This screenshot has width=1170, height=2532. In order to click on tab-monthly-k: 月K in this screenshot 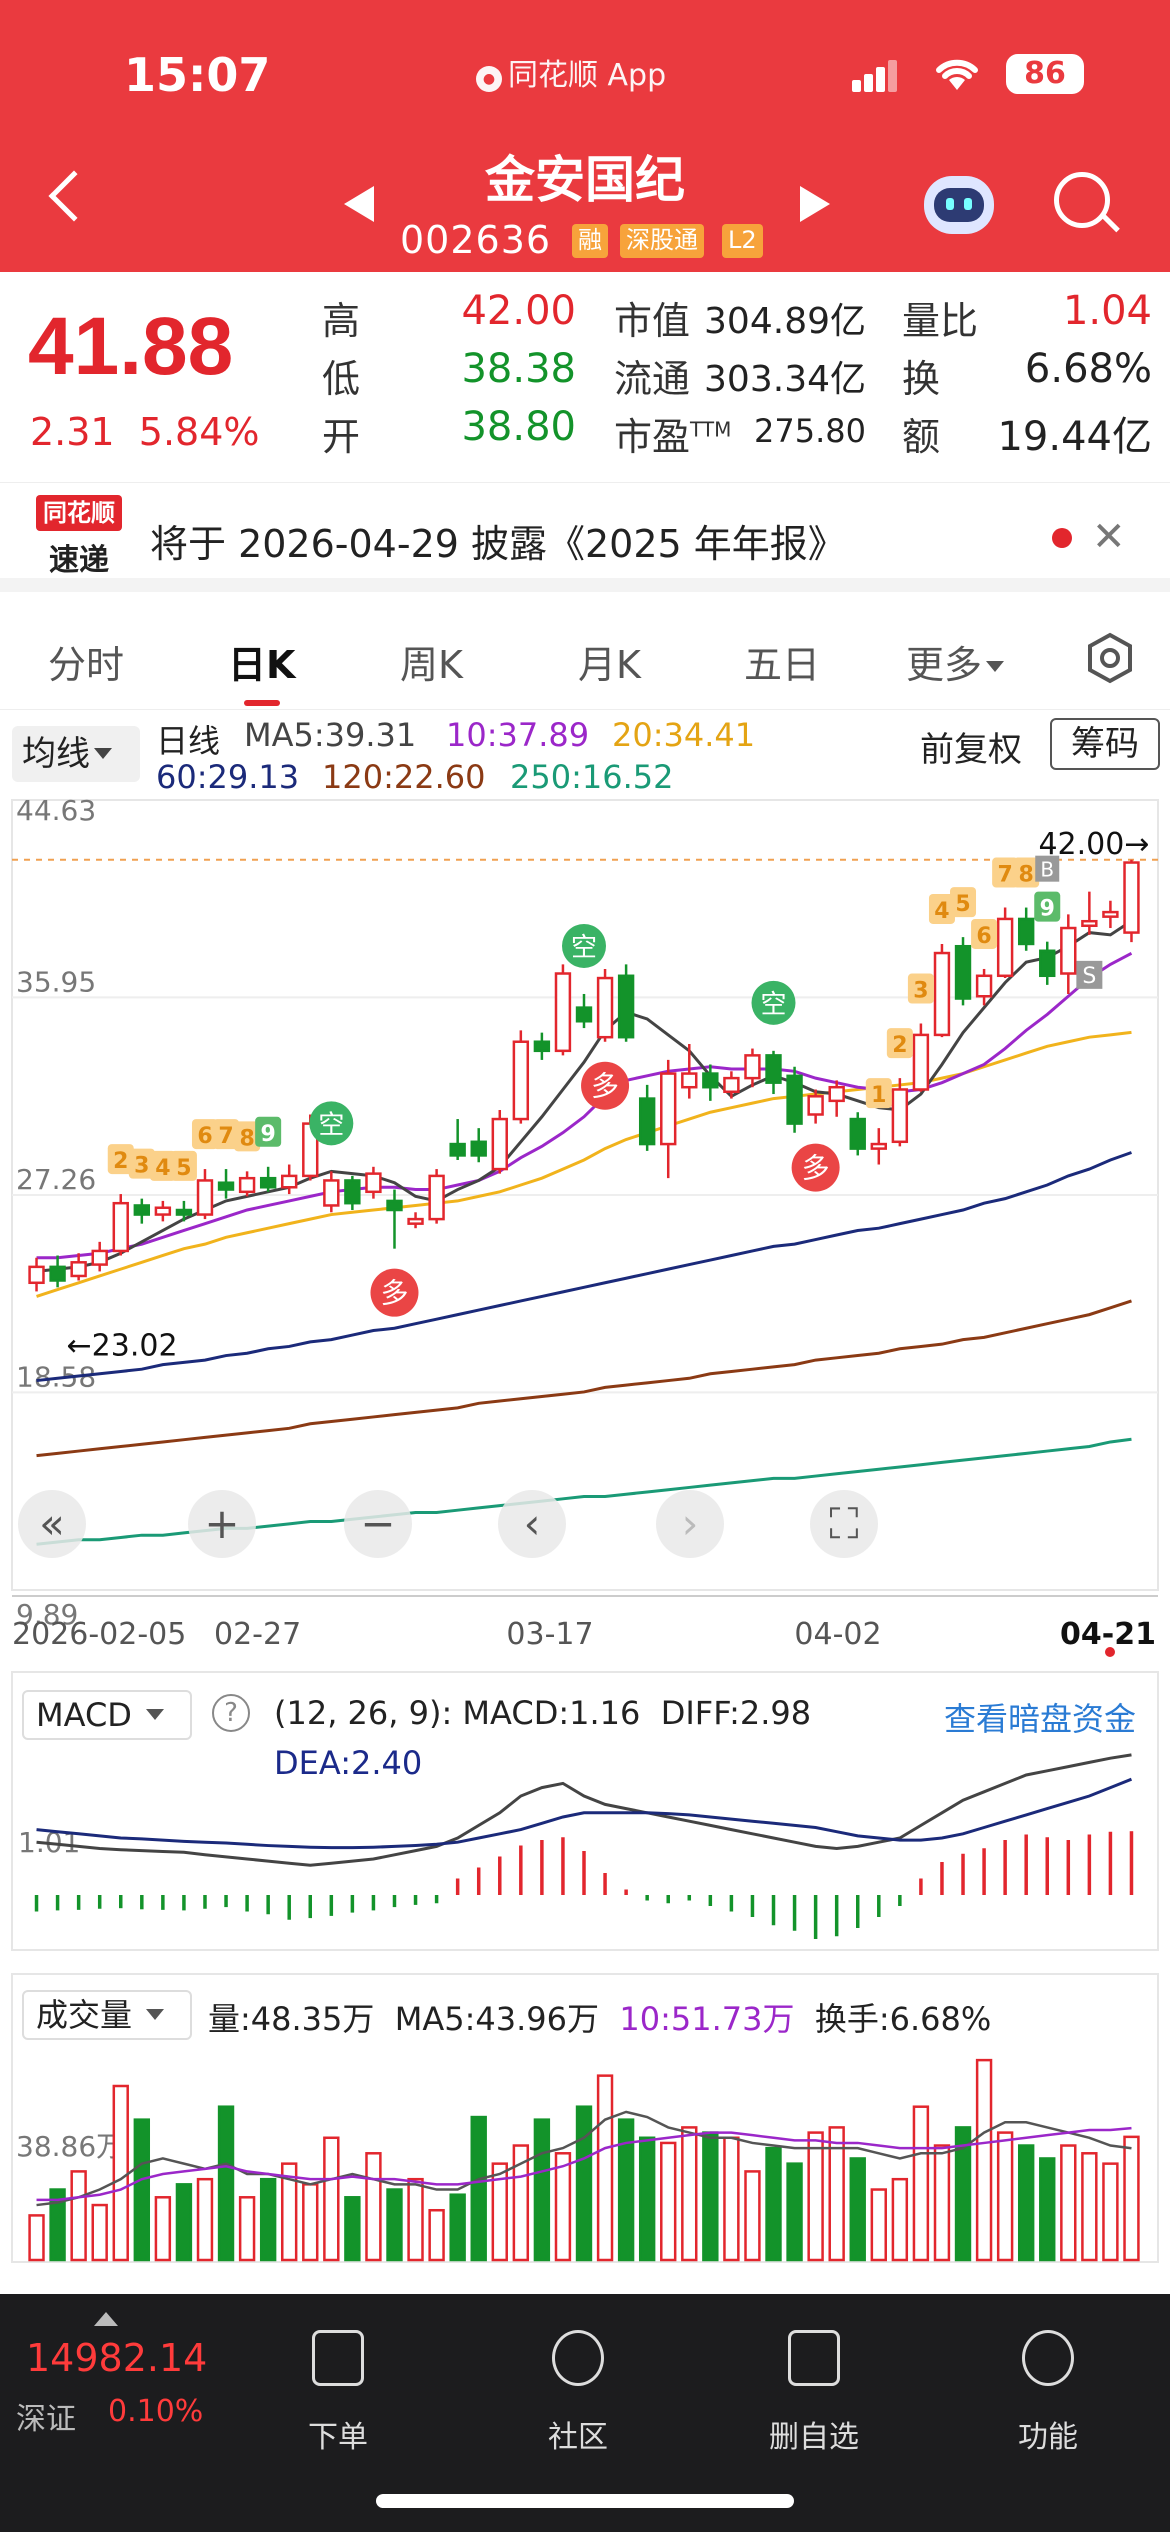, I will do `click(609, 665)`.